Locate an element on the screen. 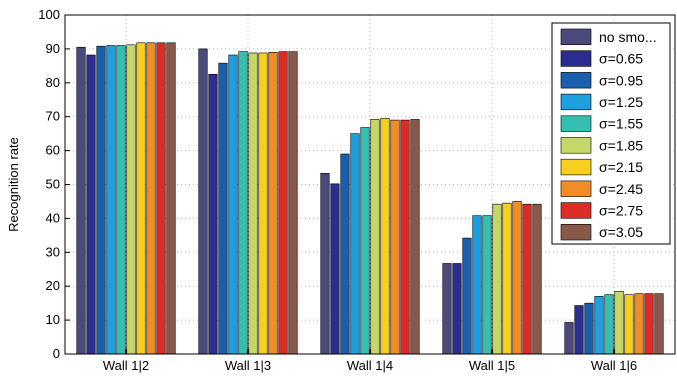 The width and height of the screenshot is (677, 378). y-tick-label: 20 is located at coordinates (53, 285).